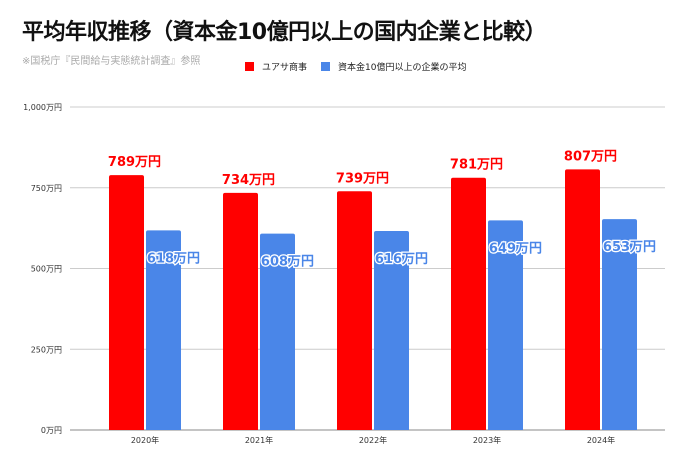 This screenshot has height=462, width=700. What do you see at coordinates (476, 165) in the screenshot?
I see `data-label: 781万円` at bounding box center [476, 165].